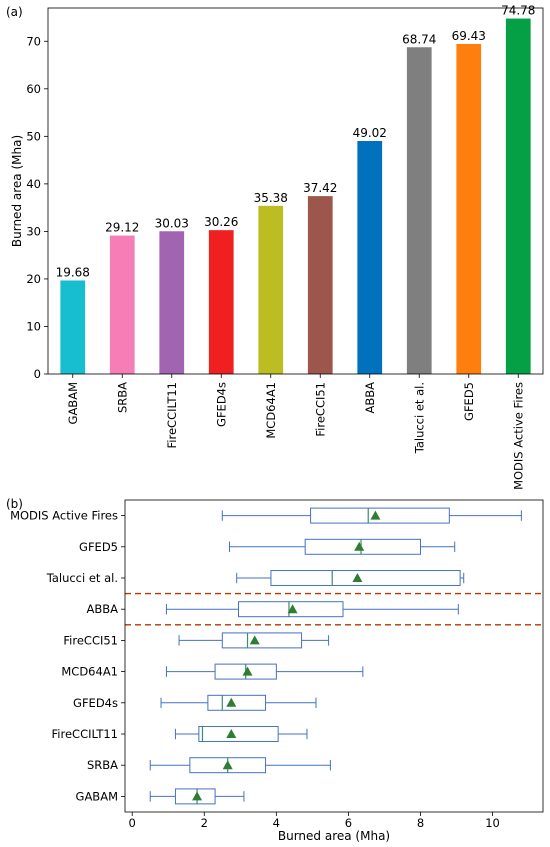 This screenshot has width=550, height=847. What do you see at coordinates (492, 823) in the screenshot?
I see `x-tick-label: 10` at bounding box center [492, 823].